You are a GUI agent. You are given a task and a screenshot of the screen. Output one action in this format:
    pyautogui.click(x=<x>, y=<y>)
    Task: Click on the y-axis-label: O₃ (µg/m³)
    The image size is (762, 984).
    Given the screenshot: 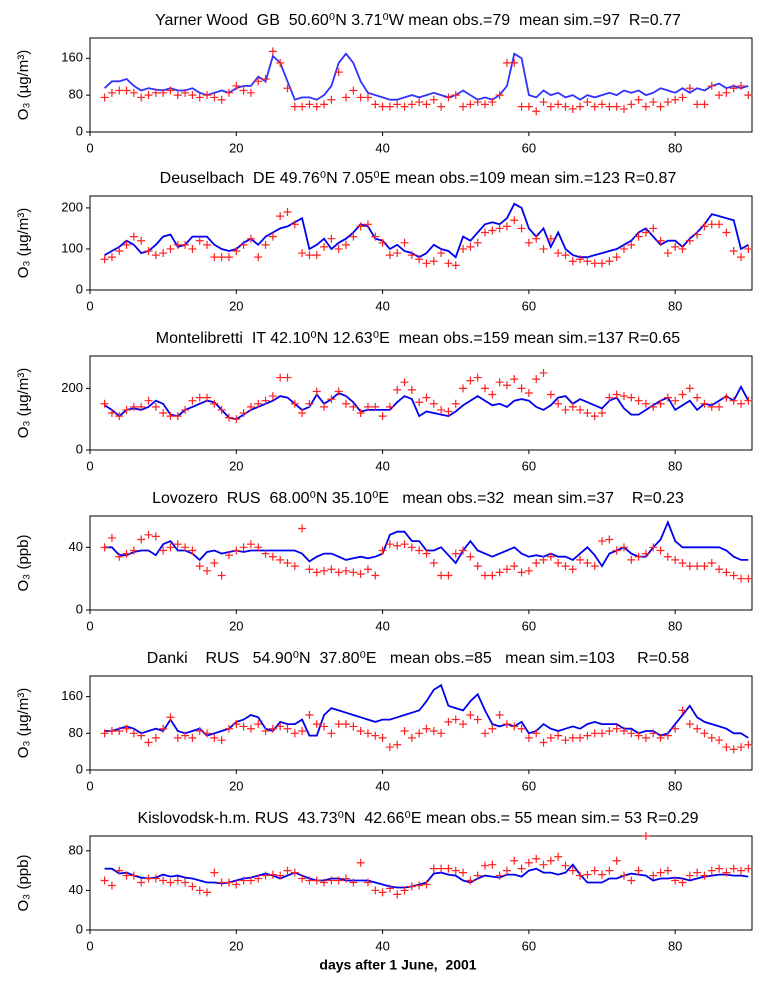 What is the action you would take?
    pyautogui.click(x=23, y=403)
    